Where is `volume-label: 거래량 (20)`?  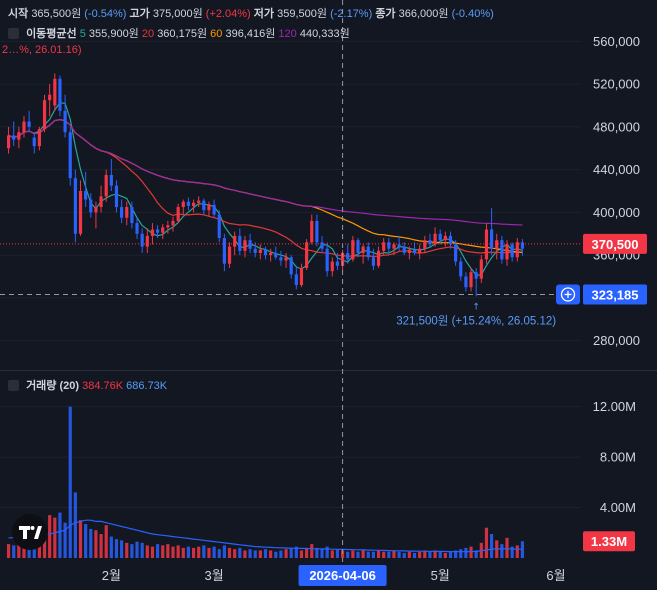 volume-label: 거래량 (20) is located at coordinates (53, 386).